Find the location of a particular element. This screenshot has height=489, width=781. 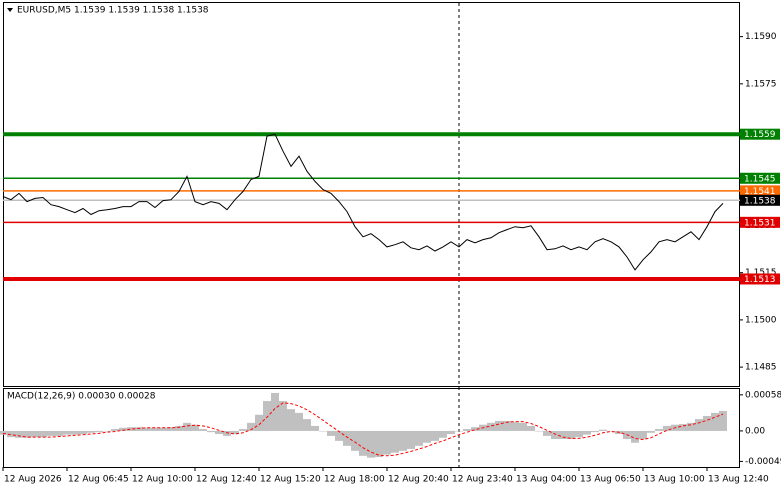

level-label: 1.1541 is located at coordinates (760, 192).